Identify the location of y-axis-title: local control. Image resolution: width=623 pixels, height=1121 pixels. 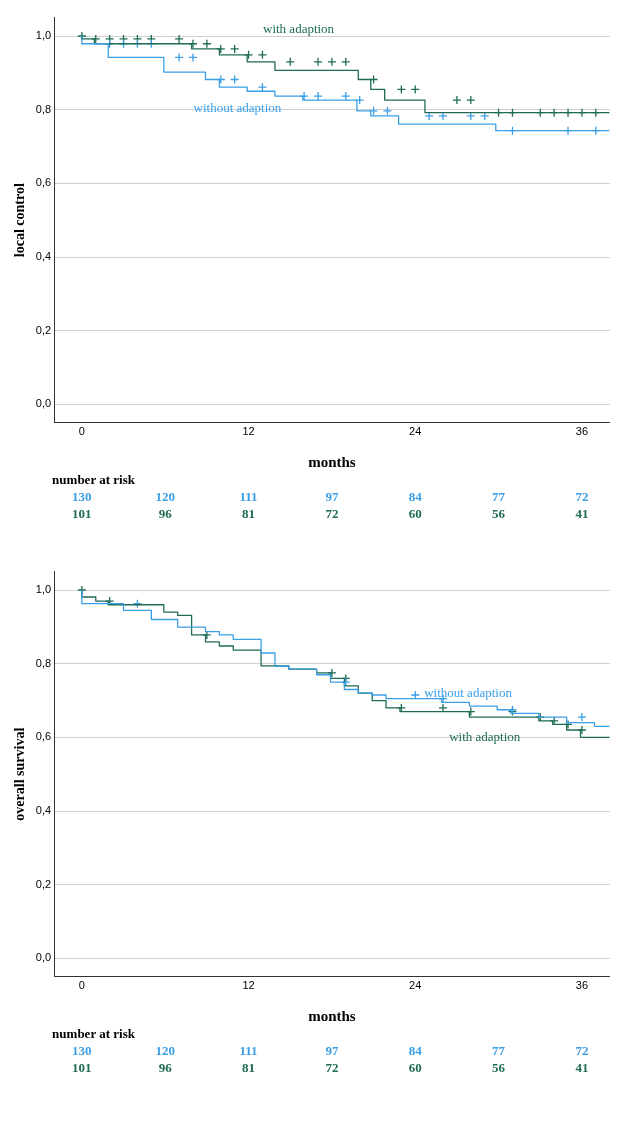
(20, 220).